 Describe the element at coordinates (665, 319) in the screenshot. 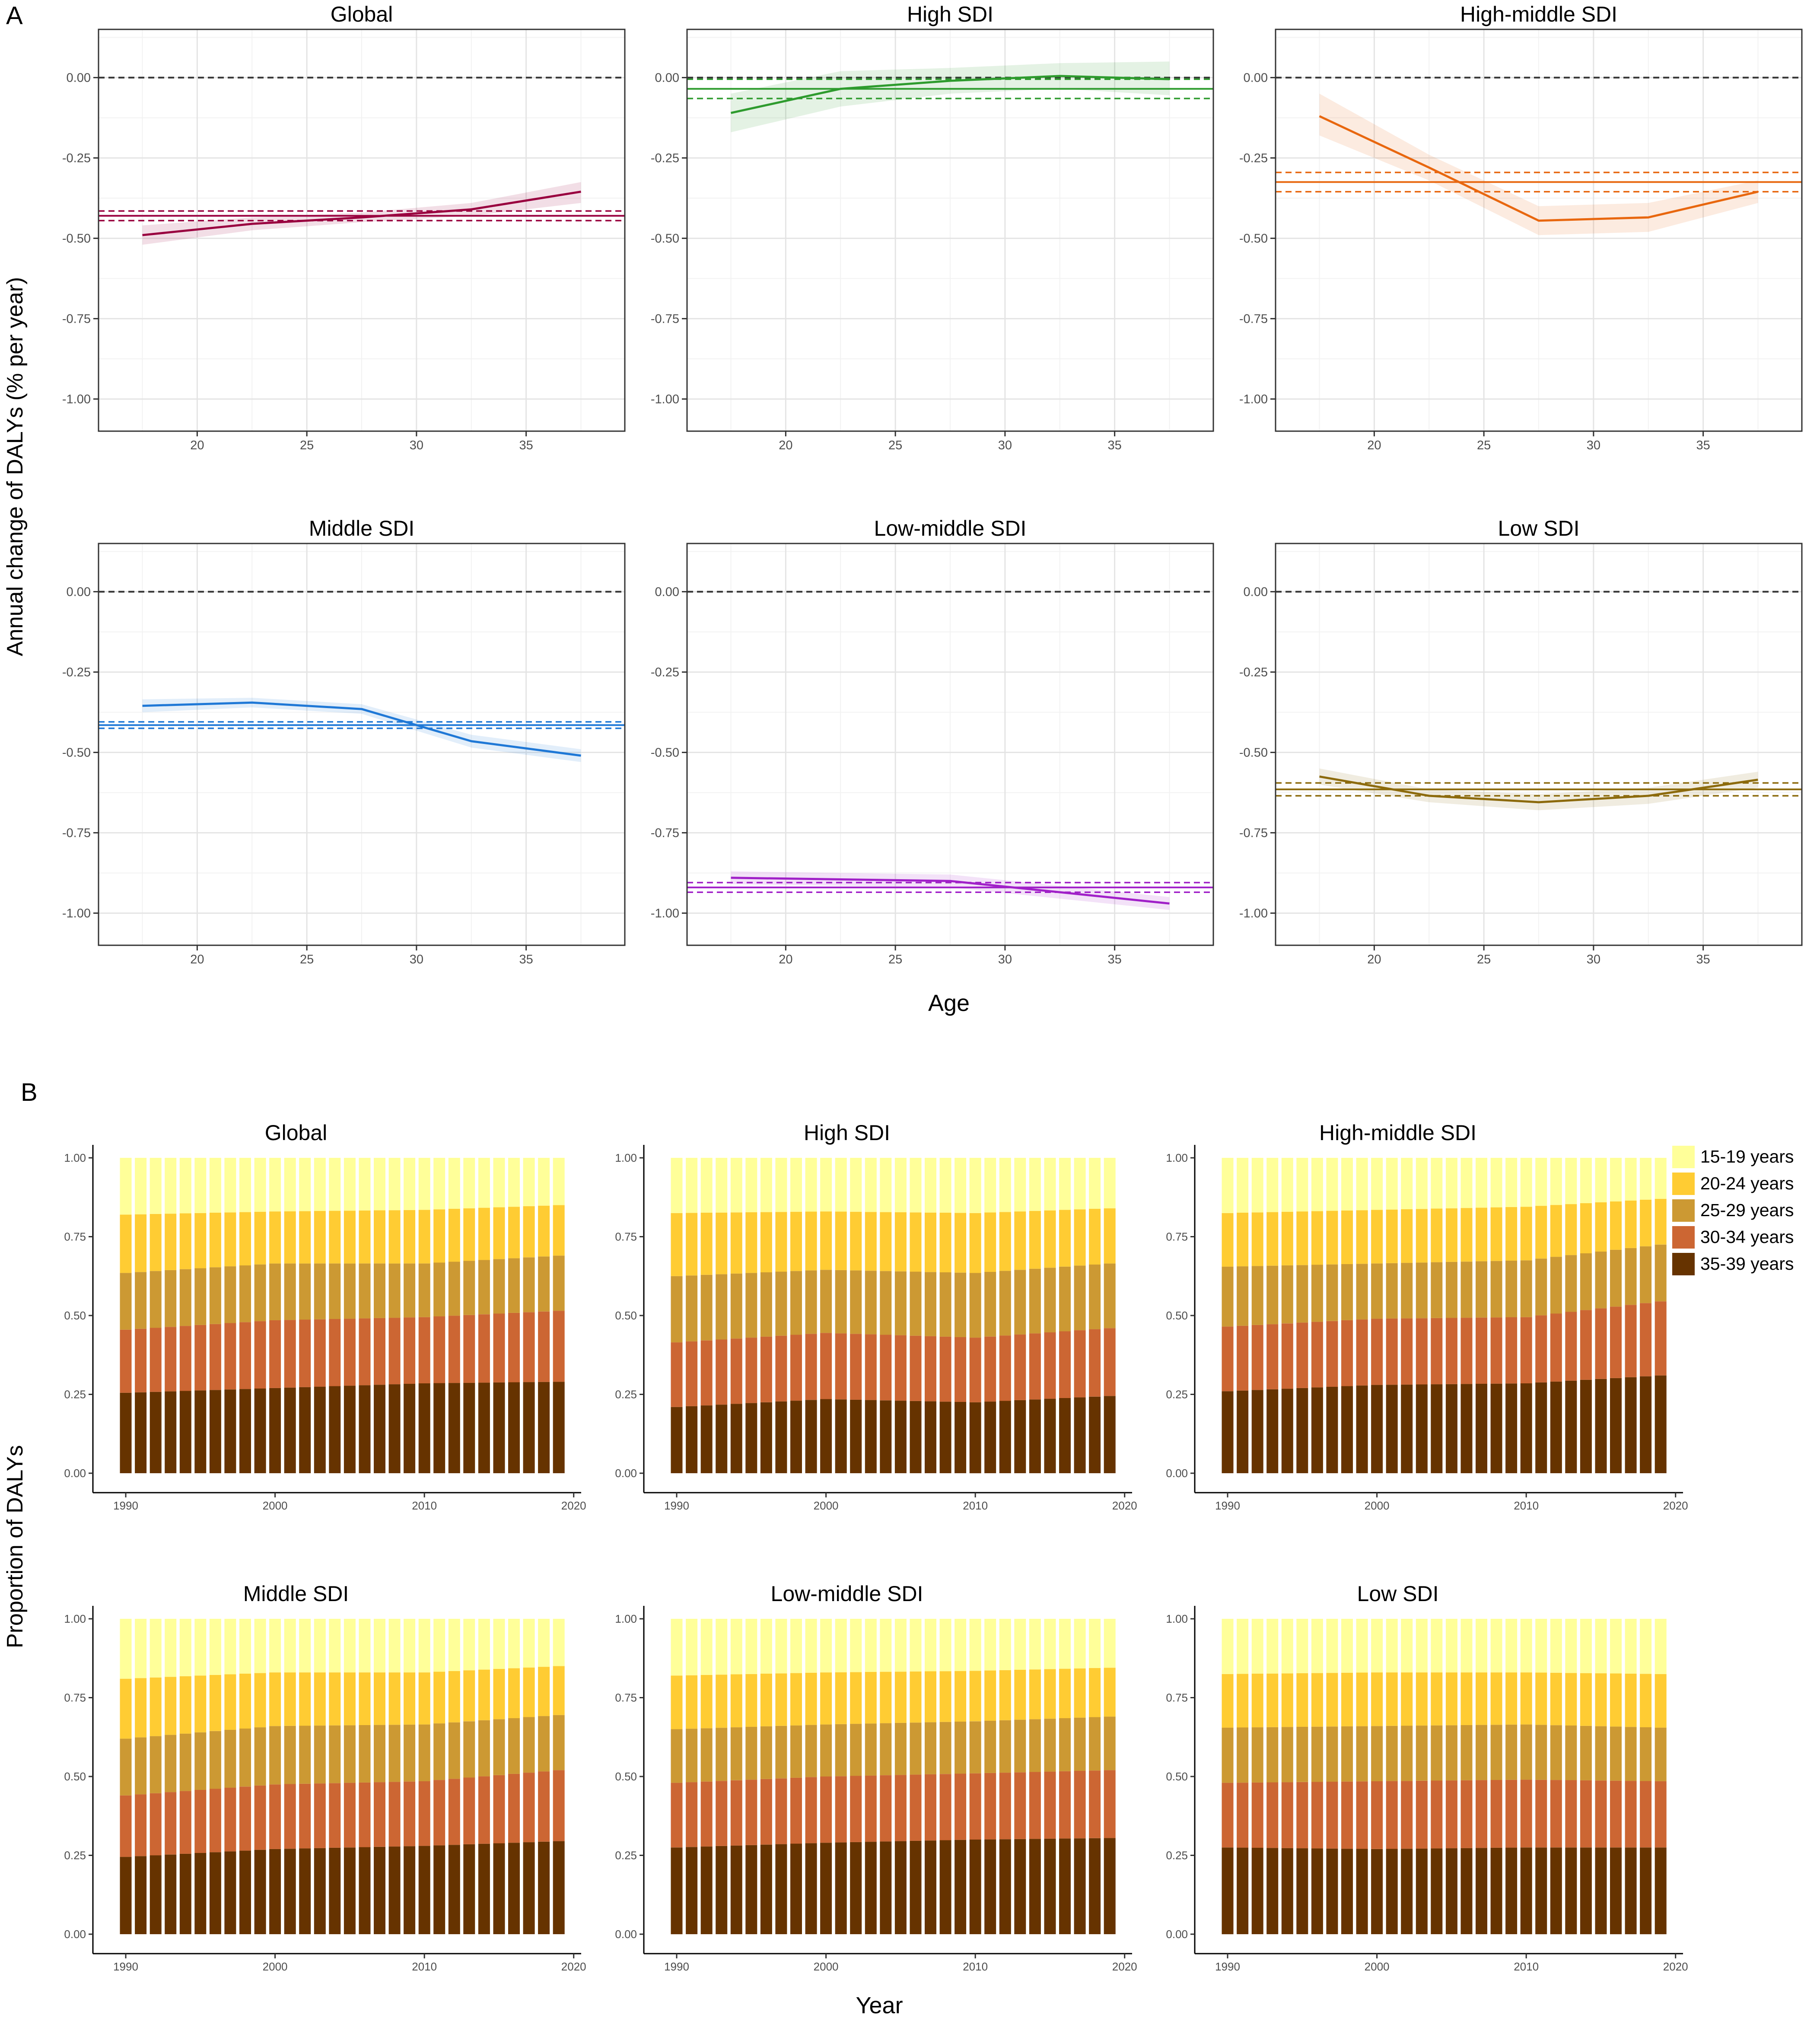

I see `y-tick-label: -0.75` at that location.